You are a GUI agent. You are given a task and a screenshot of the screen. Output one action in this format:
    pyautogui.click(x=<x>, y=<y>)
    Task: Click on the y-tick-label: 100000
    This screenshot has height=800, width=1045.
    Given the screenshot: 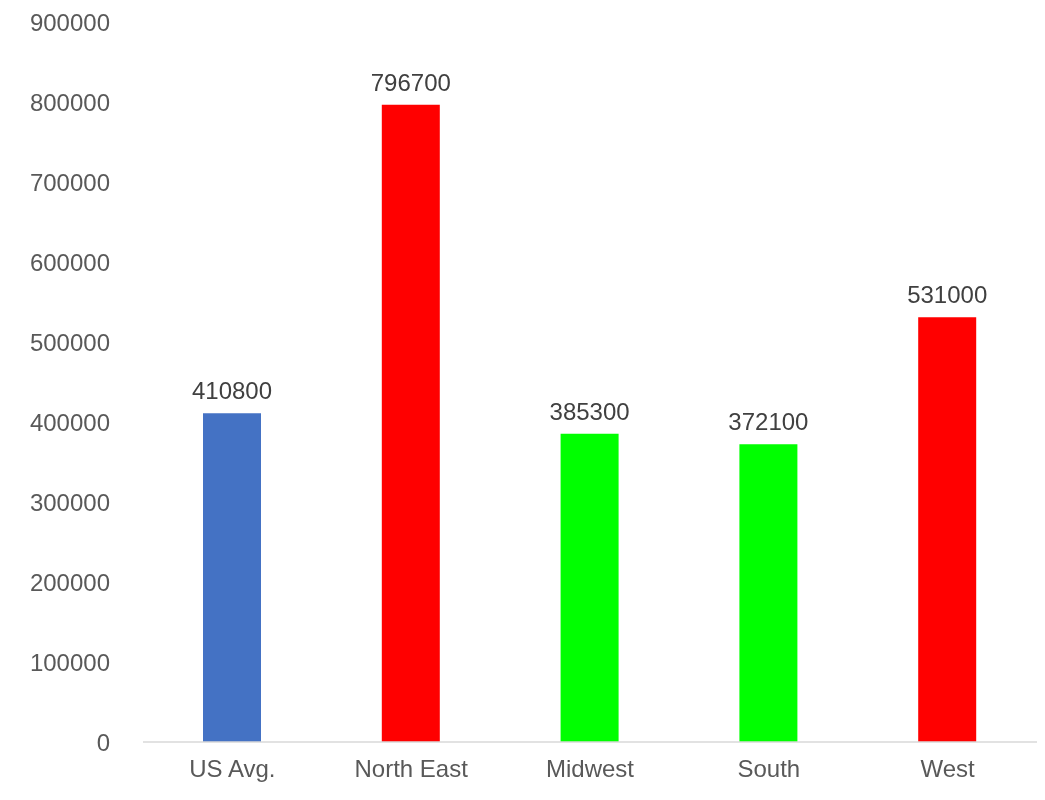 What is the action you would take?
    pyautogui.click(x=69, y=662)
    